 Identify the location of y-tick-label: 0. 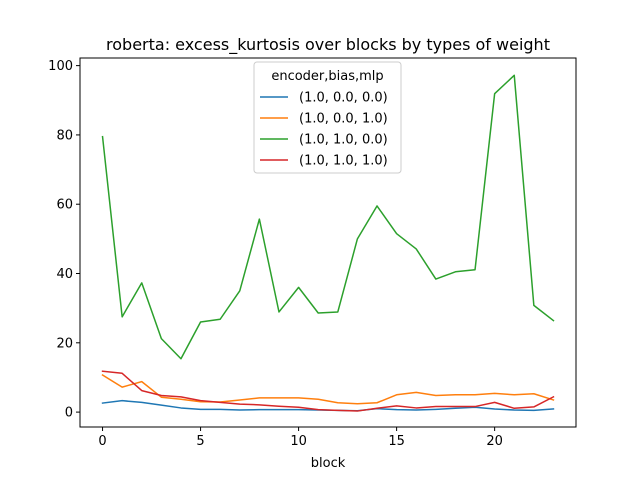
(69, 413).